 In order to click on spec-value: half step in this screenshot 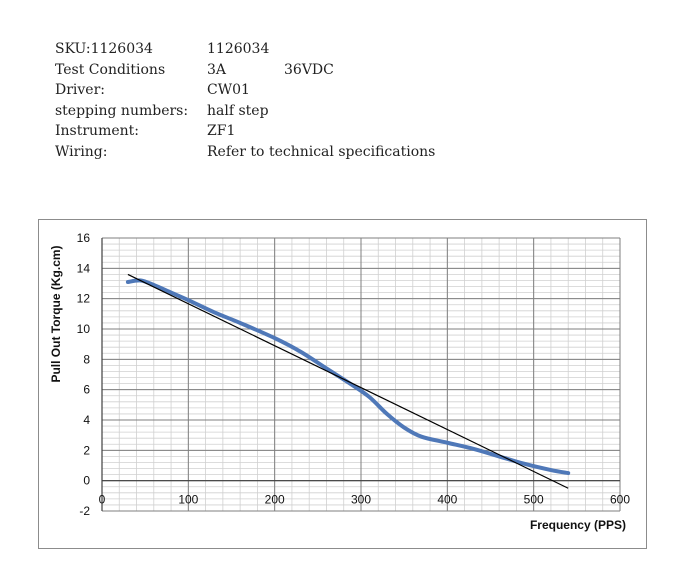, I will do `click(238, 110)`.